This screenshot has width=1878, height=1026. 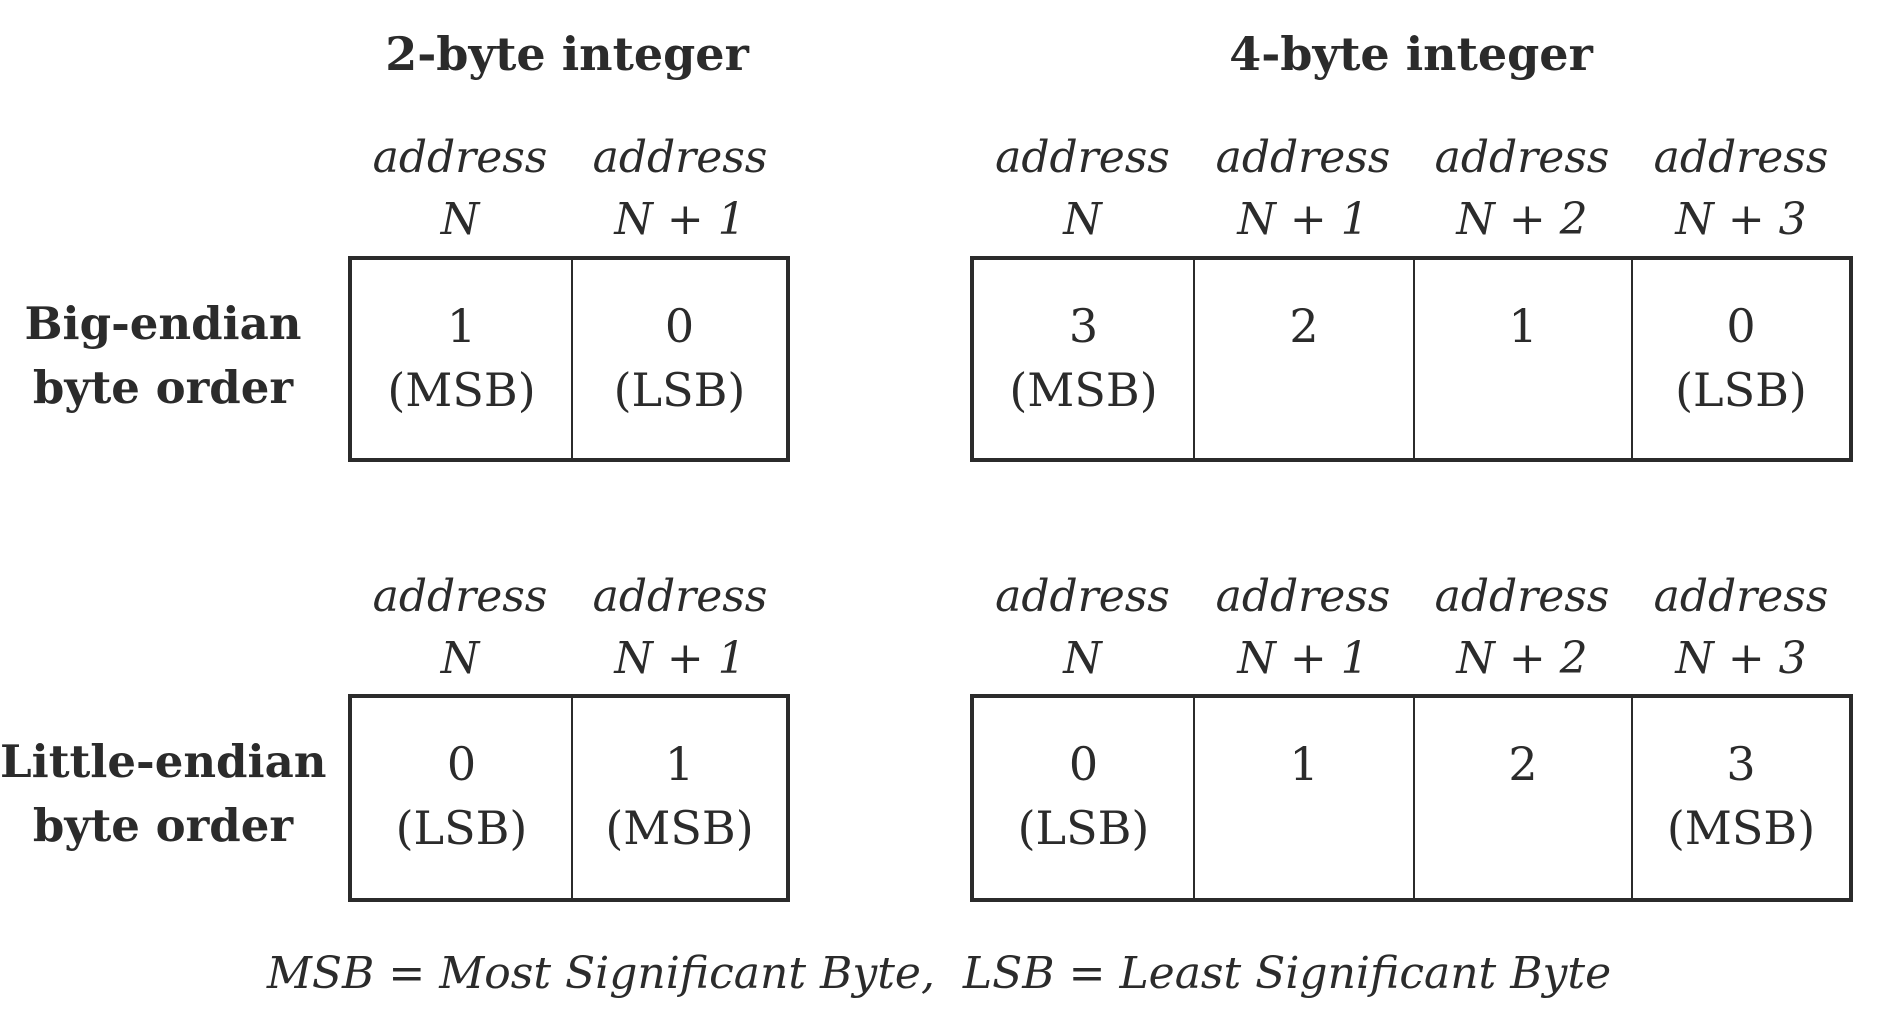 I want to click on little-endian-label-line2: byte order, so click(x=163, y=825).